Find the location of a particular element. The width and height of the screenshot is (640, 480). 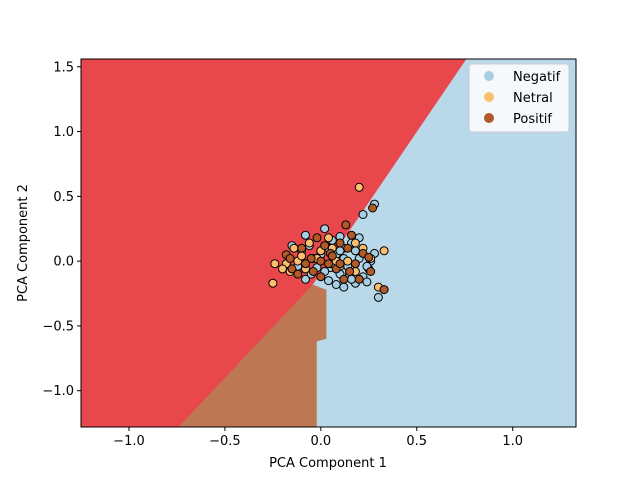

x-axis-label: PCA Component 1 is located at coordinates (328, 463).